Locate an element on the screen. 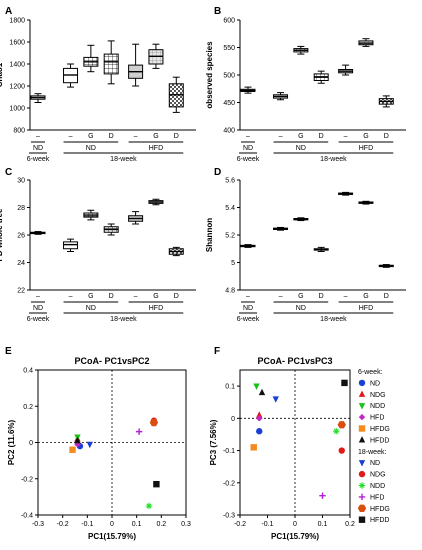 This screenshot has height=550, width=422. x-tick-label-e: -0.1 is located at coordinates (87, 524).